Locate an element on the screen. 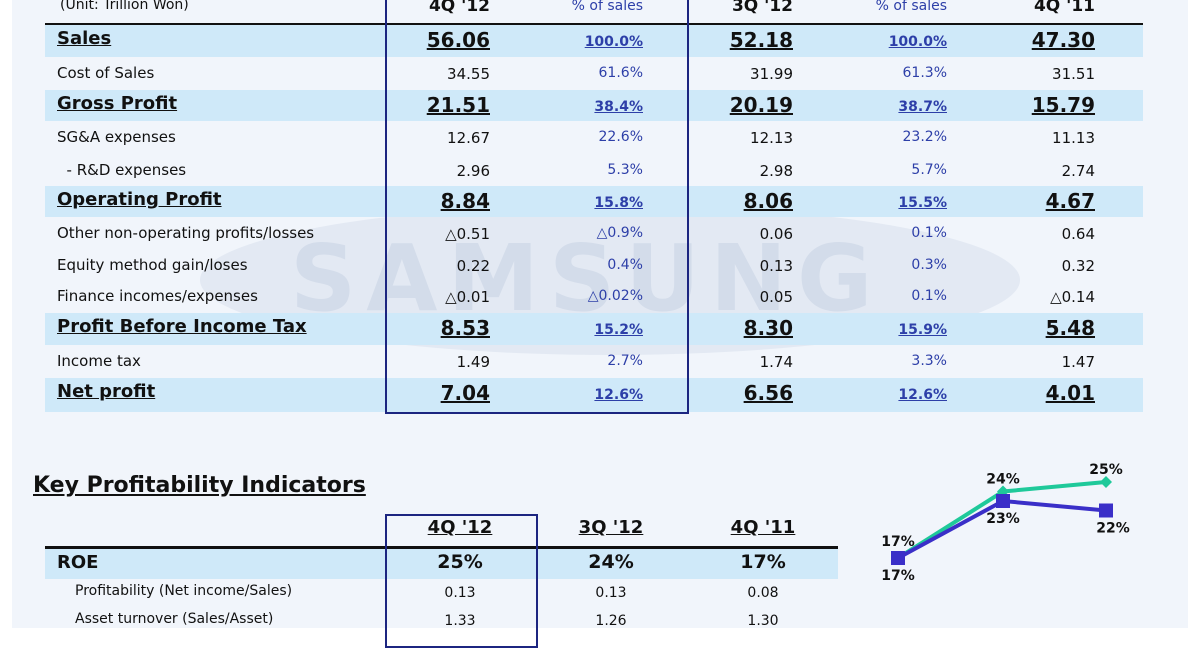  row-value: 25% is located at coordinates (460, 562).